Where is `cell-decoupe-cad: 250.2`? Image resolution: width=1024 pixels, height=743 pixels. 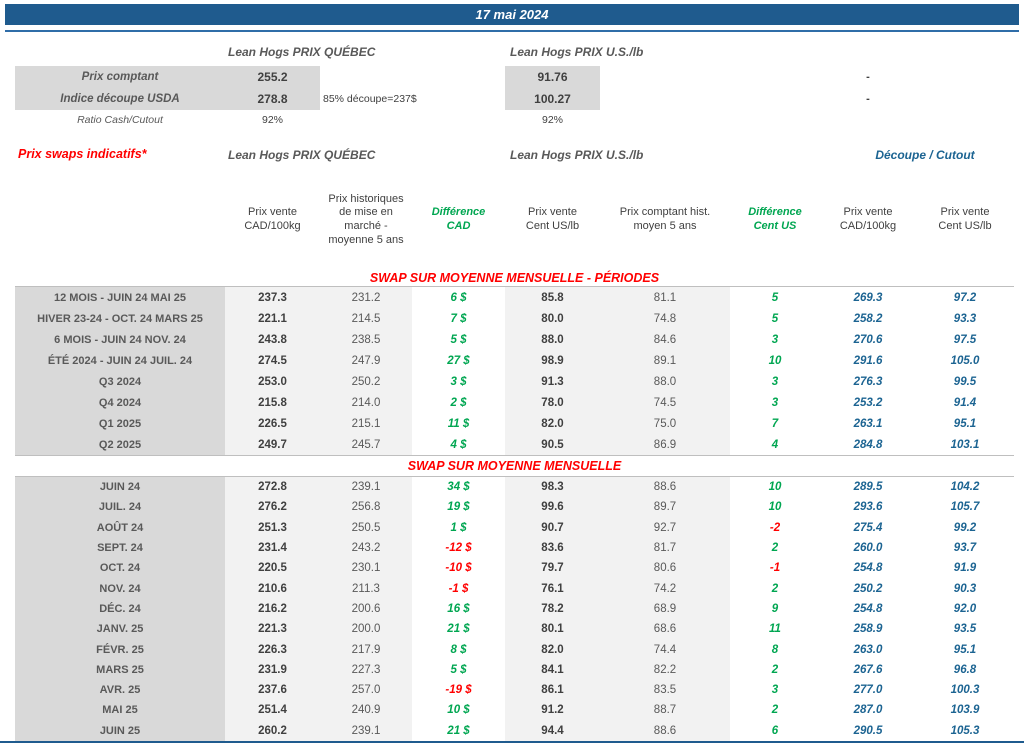
cell-decoupe-cad: 250.2 is located at coordinates (868, 588).